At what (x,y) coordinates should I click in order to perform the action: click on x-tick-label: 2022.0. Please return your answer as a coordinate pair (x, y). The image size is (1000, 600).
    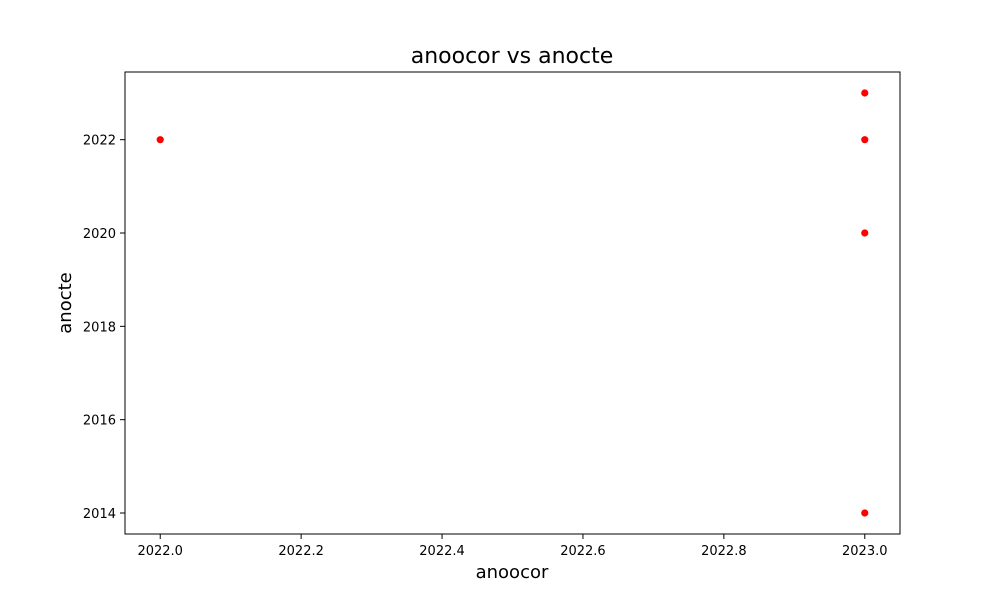
    Looking at the image, I should click on (160, 551).